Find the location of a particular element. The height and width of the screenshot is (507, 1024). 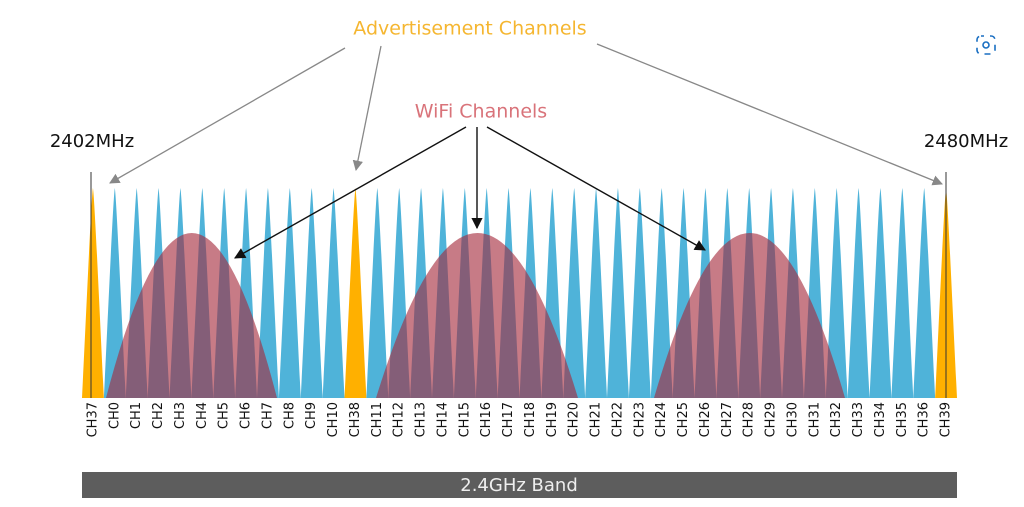

channel-label: CH18 is located at coordinates (530, 419).